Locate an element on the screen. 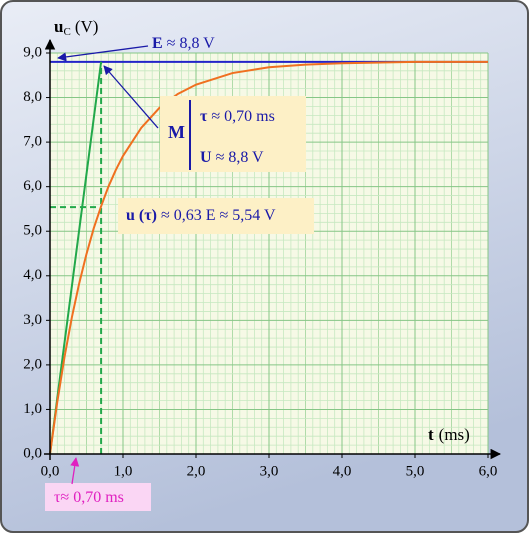 The width and height of the screenshot is (529, 533). x-tick-label: 3,0 is located at coordinates (269, 471).